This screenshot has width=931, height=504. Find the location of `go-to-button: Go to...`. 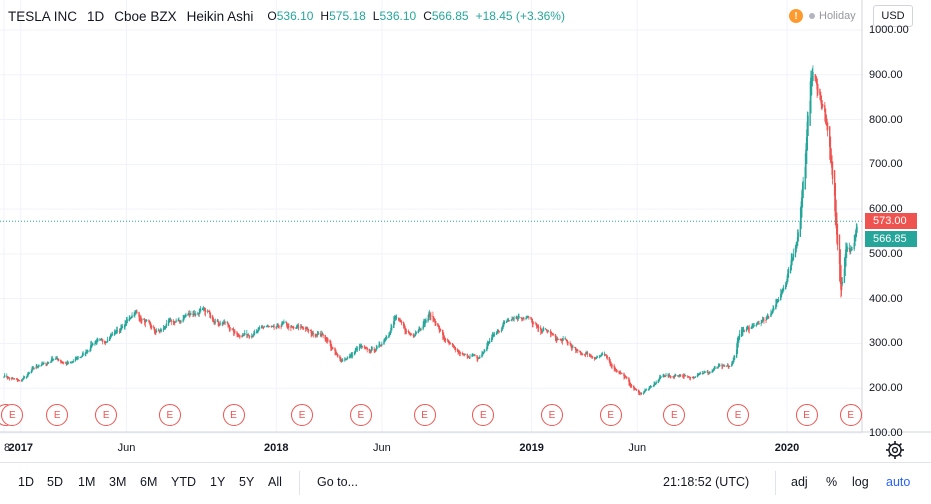

go-to-button: Go to... is located at coordinates (337, 482).